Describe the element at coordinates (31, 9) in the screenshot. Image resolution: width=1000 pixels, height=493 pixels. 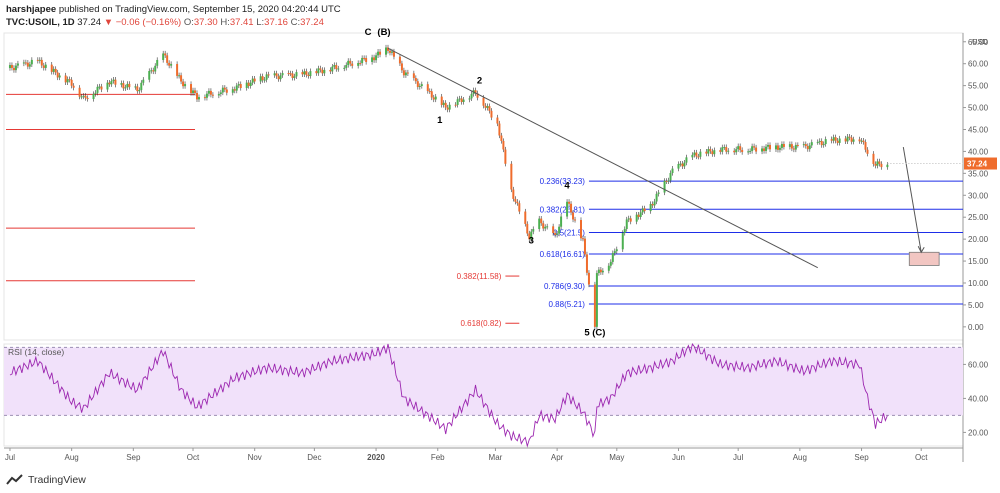
I see `author-name: harshjapee` at that location.